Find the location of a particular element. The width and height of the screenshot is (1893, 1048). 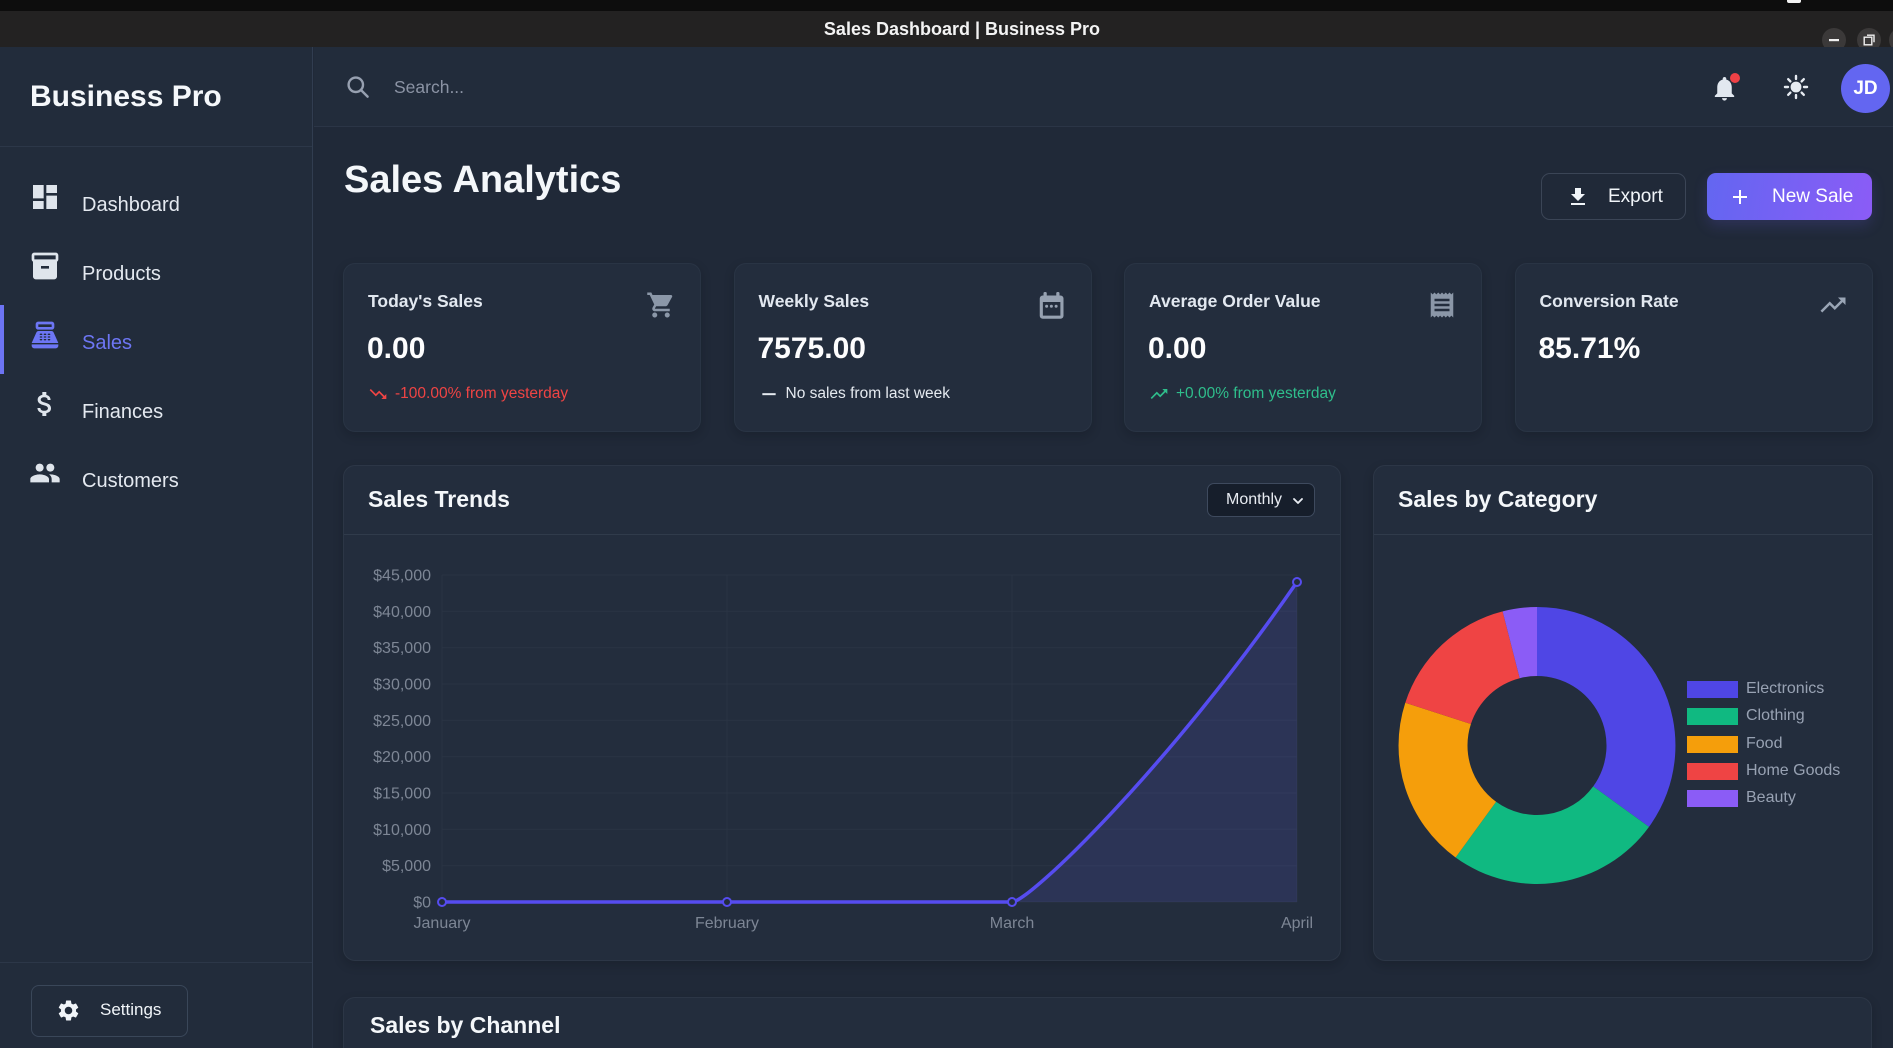

svg-text: $45,000 is located at coordinates (402, 576).